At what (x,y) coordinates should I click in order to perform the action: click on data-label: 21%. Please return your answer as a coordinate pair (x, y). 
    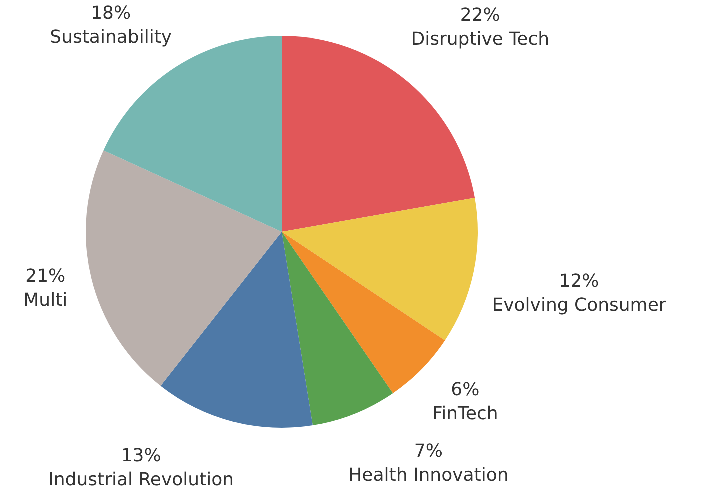
    Looking at the image, I should click on (46, 277).